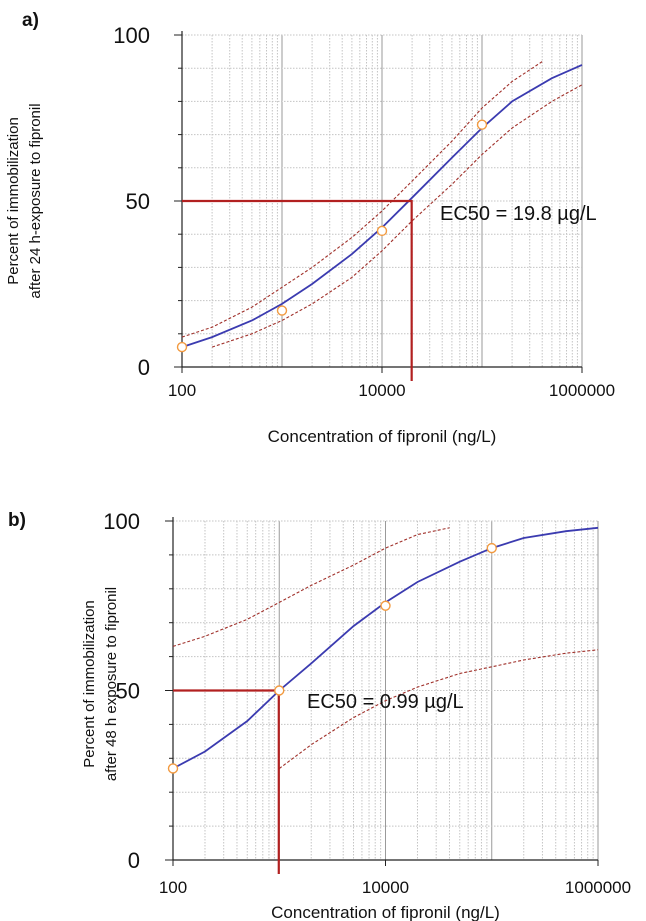 The height and width of the screenshot is (921, 646). I want to click on confidence-band-upper, so click(311, 587).